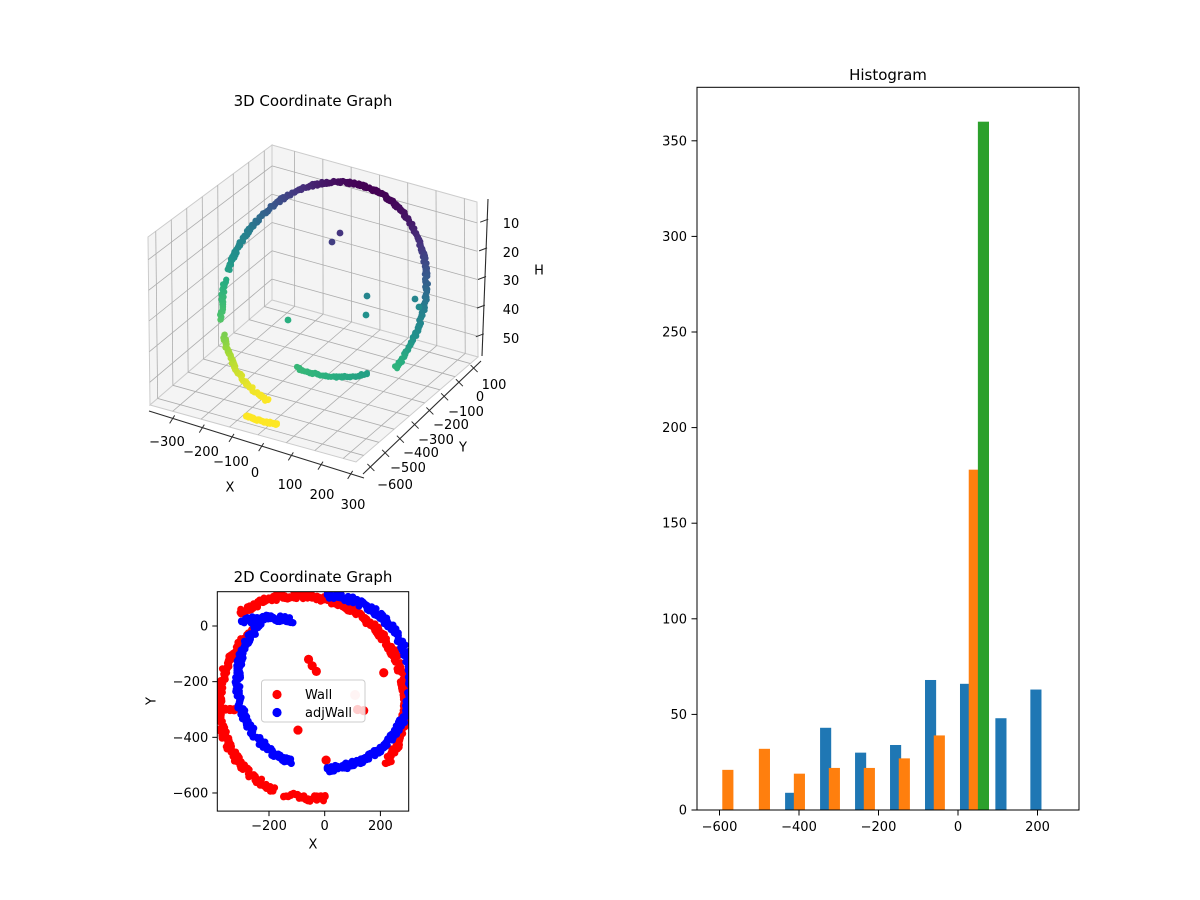 The image size is (1200, 900). I want to click on histogram-series-blue, so click(913, 744).